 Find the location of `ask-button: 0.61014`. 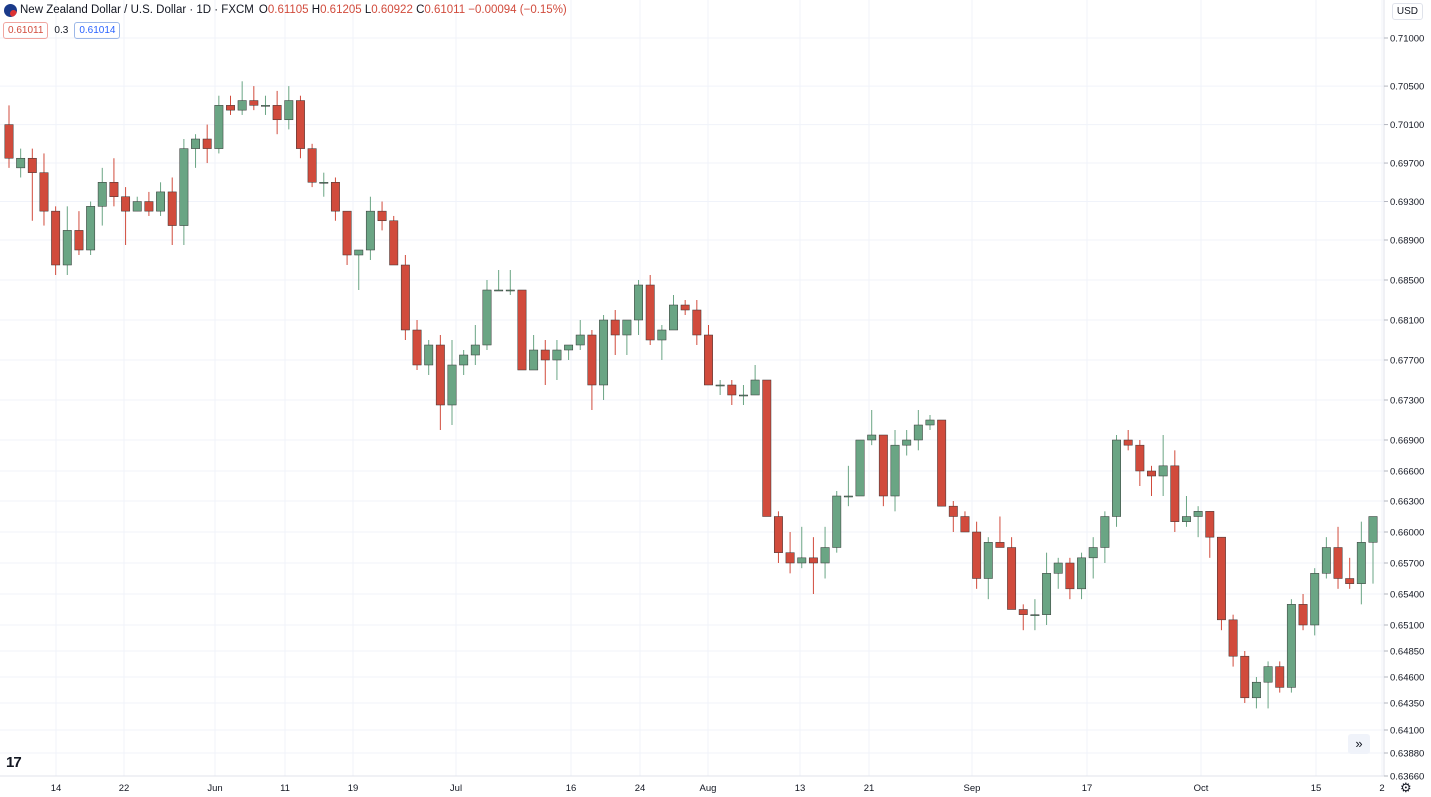

ask-button: 0.61014 is located at coordinates (97, 30).